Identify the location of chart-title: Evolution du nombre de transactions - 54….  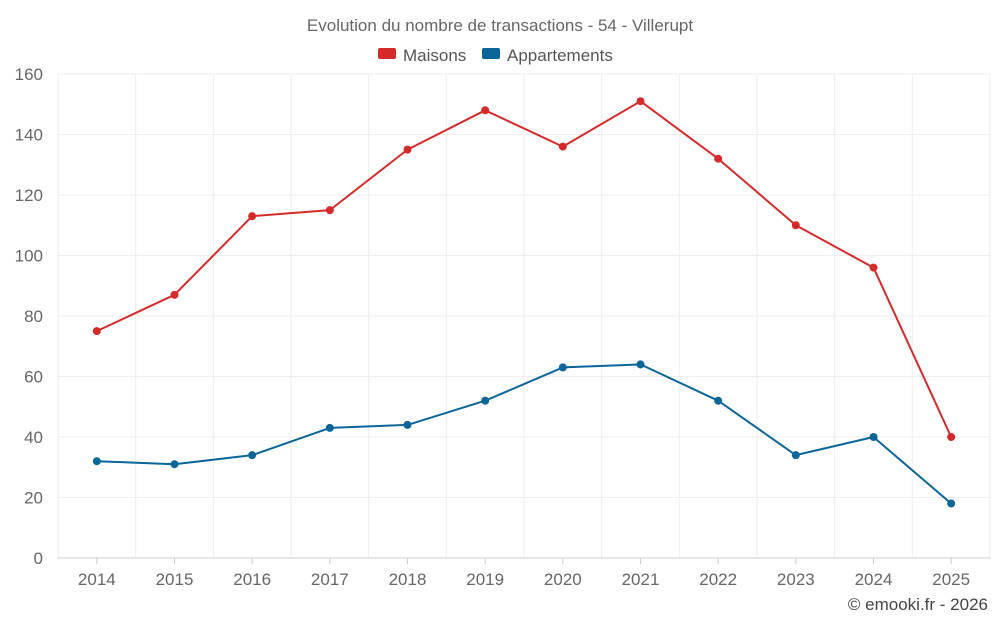
(500, 25).